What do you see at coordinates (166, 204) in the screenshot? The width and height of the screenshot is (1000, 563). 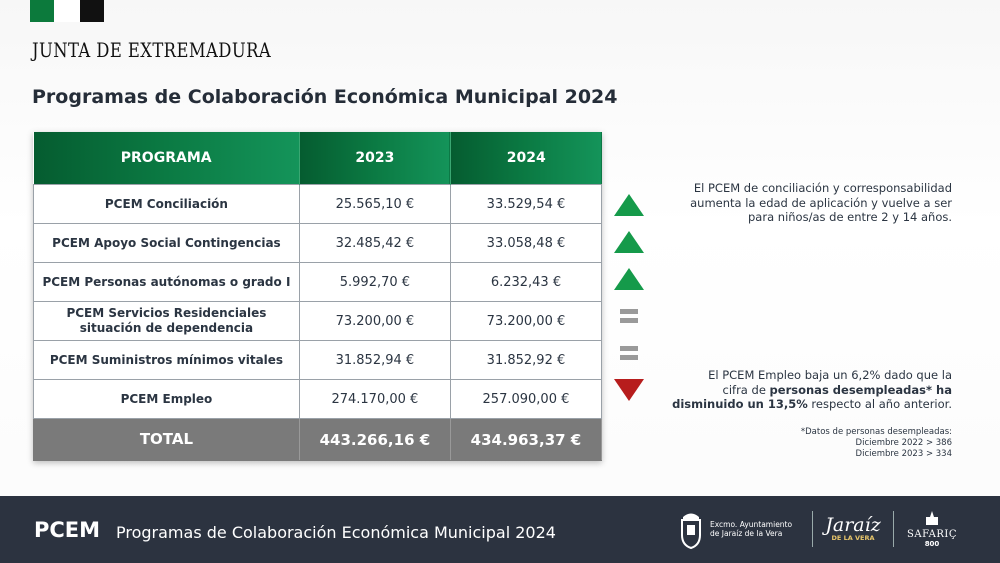 I see `program-name: PCEM Conciliación` at bounding box center [166, 204].